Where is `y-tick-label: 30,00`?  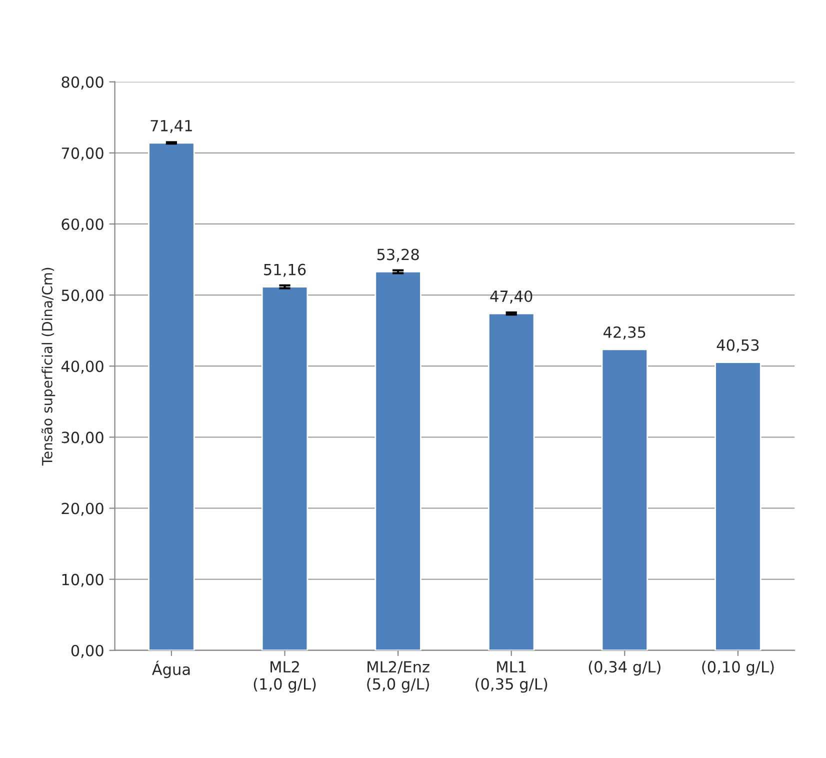
y-tick-label: 30,00 is located at coordinates (83, 438).